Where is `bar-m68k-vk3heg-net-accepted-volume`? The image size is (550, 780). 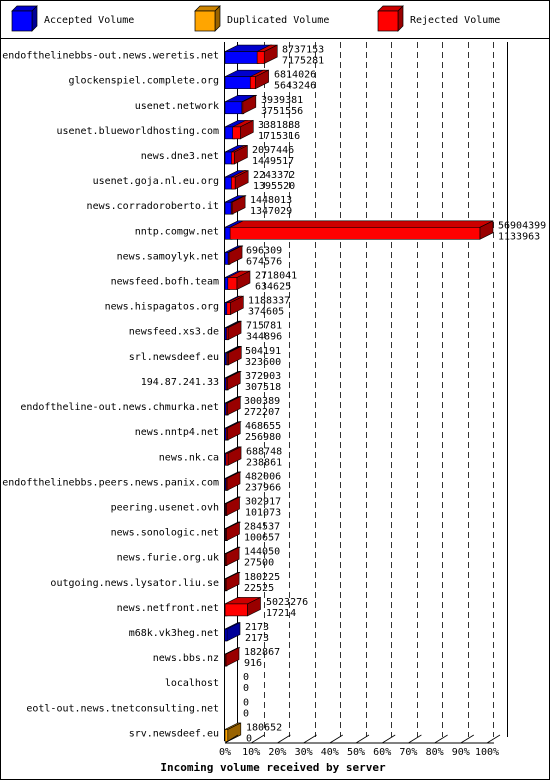 bar-m68k-vk3heg-net-accepted-volume is located at coordinates (226, 635).